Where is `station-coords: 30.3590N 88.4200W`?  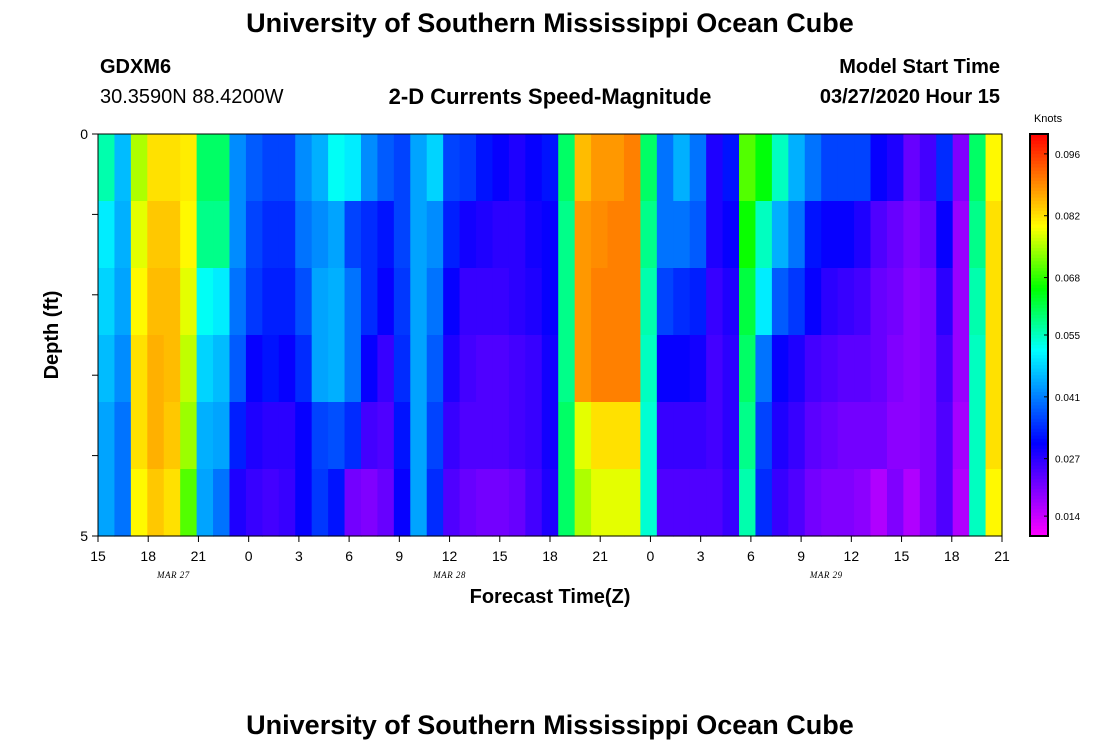
station-coords: 30.3590N 88.4200W is located at coordinates (192, 97).